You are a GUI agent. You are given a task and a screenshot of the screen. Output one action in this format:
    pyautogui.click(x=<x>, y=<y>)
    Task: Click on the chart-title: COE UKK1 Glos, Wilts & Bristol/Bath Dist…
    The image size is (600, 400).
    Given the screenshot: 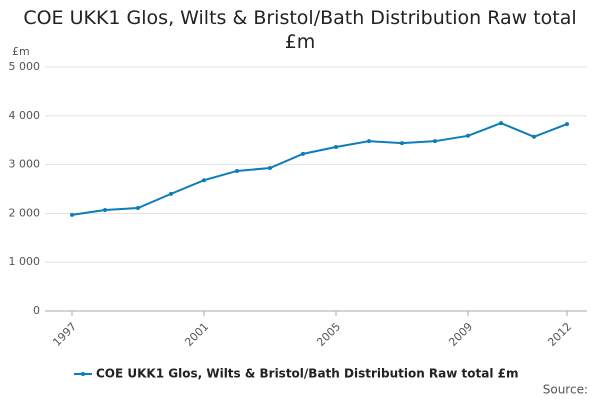 What is the action you would take?
    pyautogui.click(x=300, y=30)
    